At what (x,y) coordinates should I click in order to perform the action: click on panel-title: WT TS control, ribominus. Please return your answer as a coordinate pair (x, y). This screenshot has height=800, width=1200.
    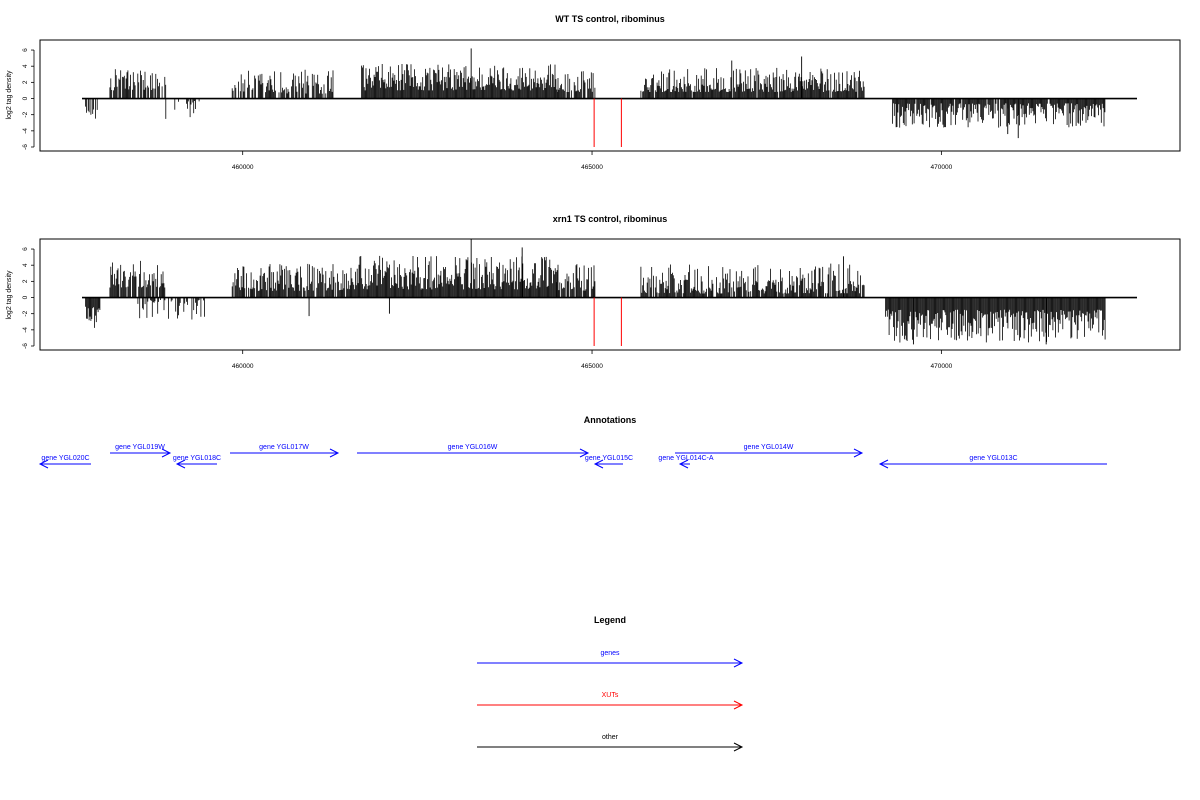
    Looking at the image, I should click on (610, 19).